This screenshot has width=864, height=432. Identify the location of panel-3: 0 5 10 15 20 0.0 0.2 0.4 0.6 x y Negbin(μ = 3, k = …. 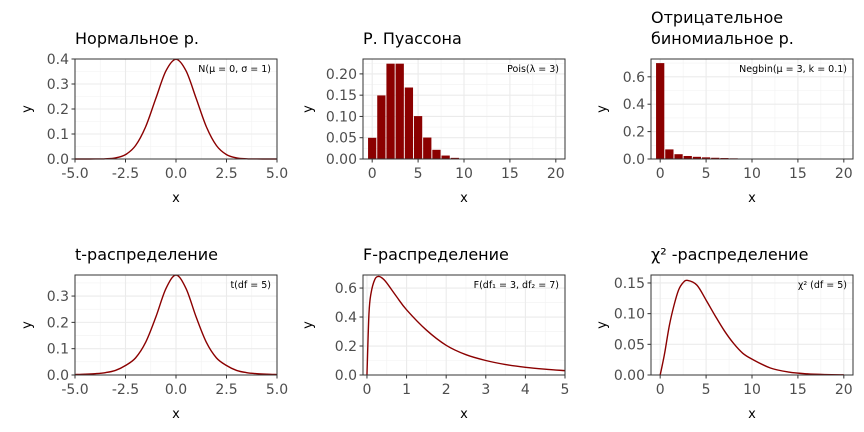
(724, 107).